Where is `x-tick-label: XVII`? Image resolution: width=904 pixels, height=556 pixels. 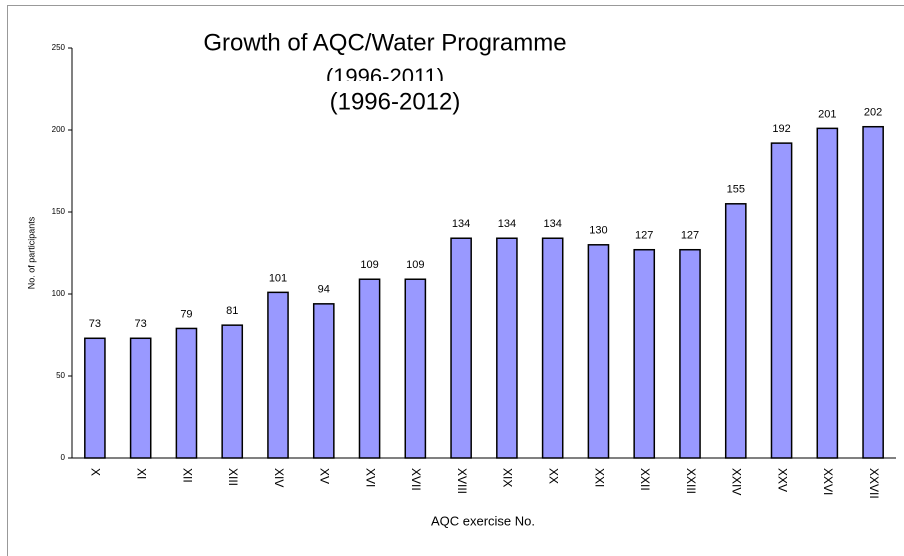
x-tick-label: XVII is located at coordinates (416, 479).